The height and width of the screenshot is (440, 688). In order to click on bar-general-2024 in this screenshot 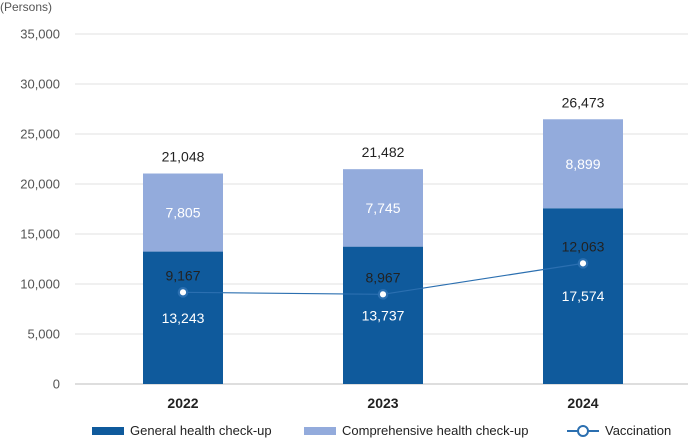, I will do `click(583, 296)`.